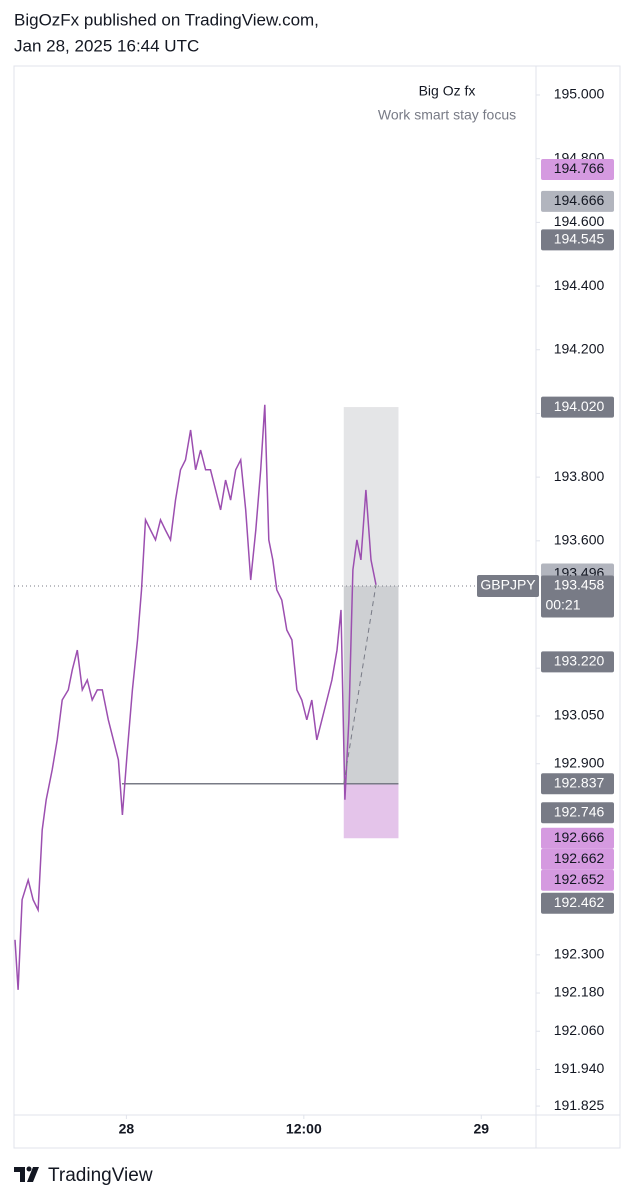  Describe the element at coordinates (166, 19) in the screenshot. I see `header-line: BigOzFx published on TradingView.com,` at that location.